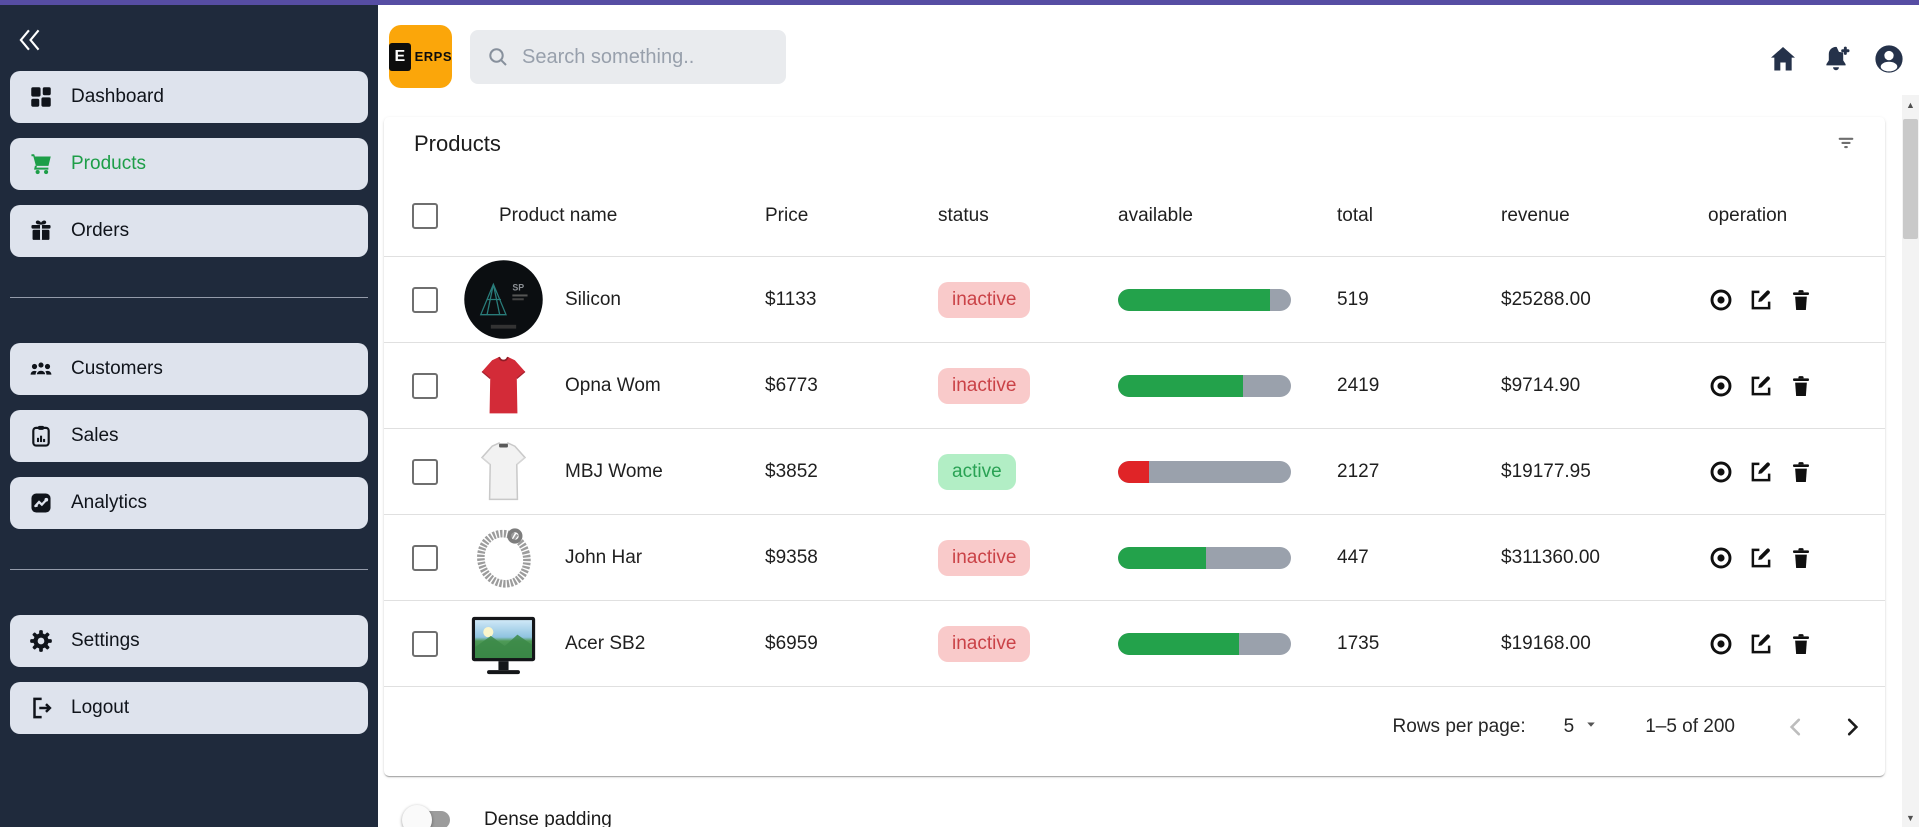 This screenshot has width=1919, height=827. I want to click on product-price: $6773, so click(791, 385).